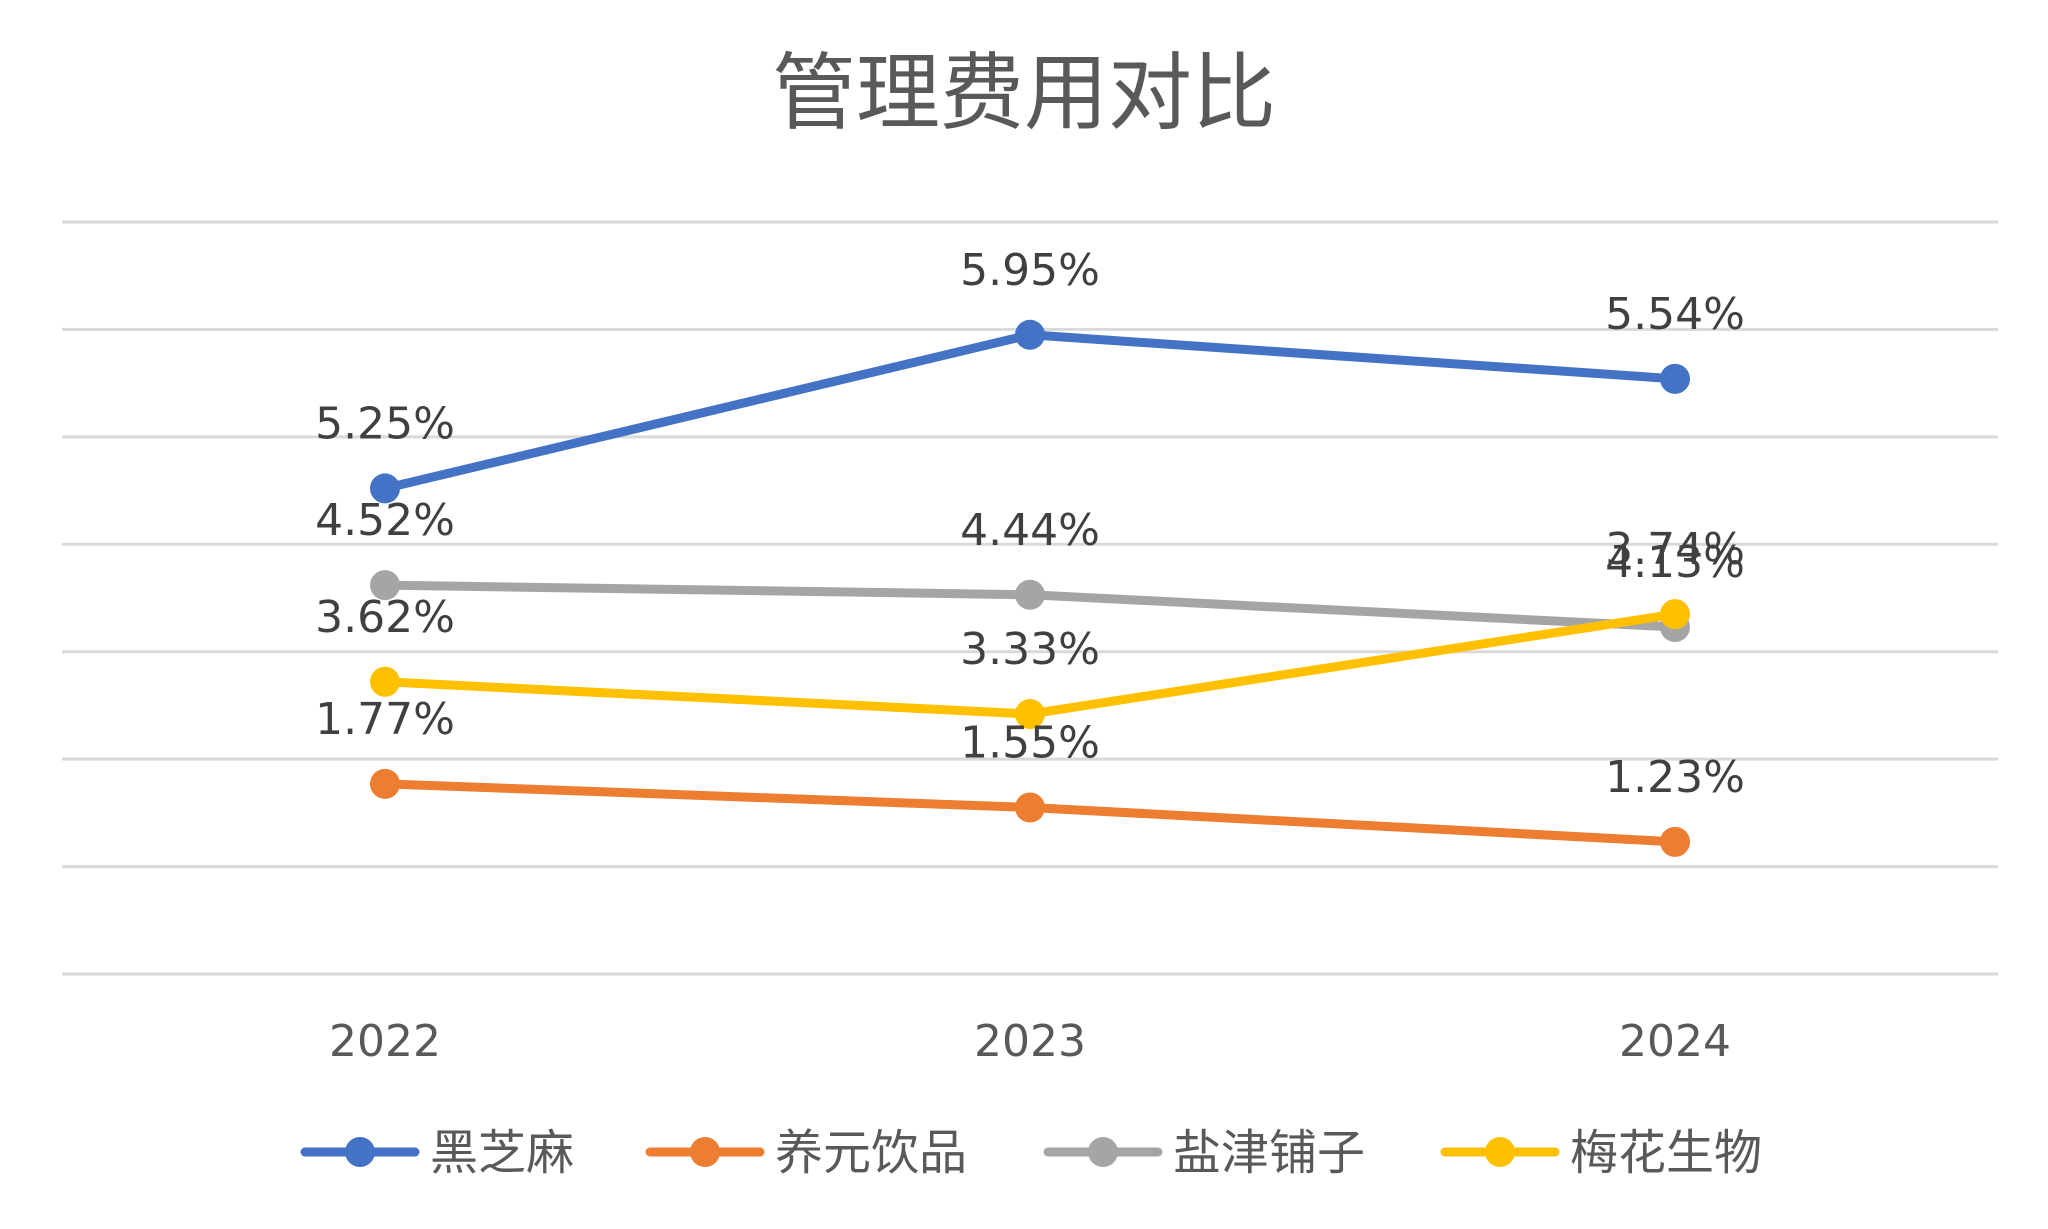 The width and height of the screenshot is (2048, 1229). Describe the element at coordinates (1666, 1153) in the screenshot. I see `legend-label: 梅花生物` at that location.